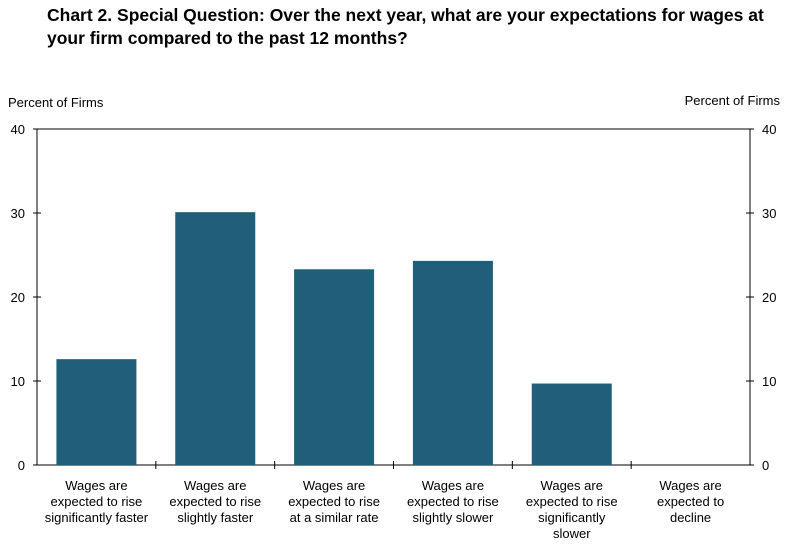 This screenshot has height=550, width=793. Describe the element at coordinates (21, 465) in the screenshot. I see `y-tick-label-left: 0` at that location.